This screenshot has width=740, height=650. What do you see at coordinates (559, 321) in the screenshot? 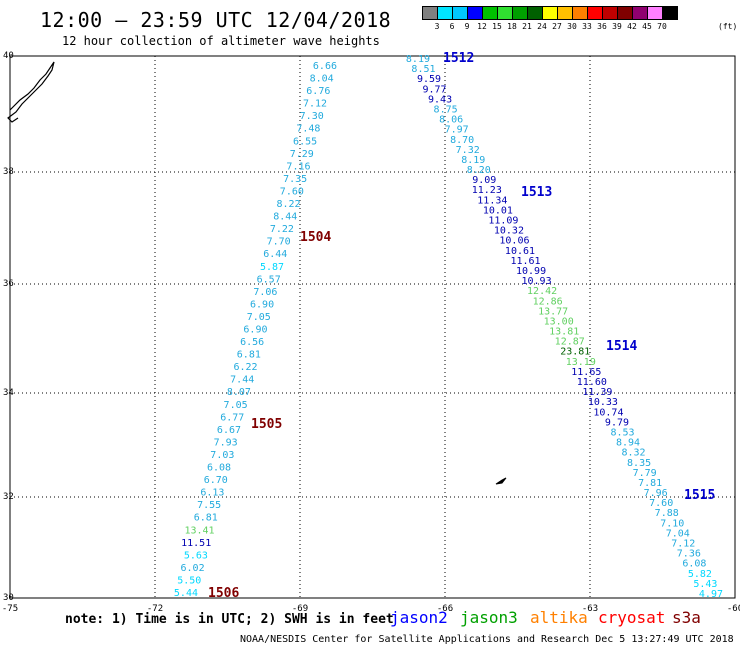
I see `swh-label: 13.00` at bounding box center [559, 321].